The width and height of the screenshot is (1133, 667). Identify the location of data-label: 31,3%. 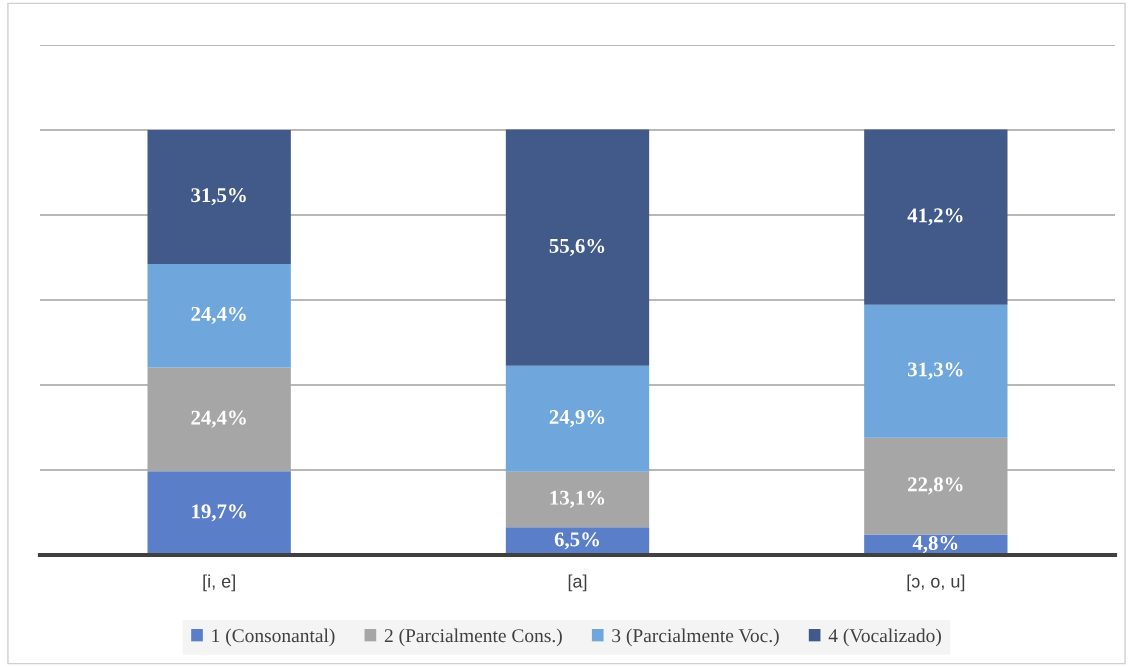
(935, 371).